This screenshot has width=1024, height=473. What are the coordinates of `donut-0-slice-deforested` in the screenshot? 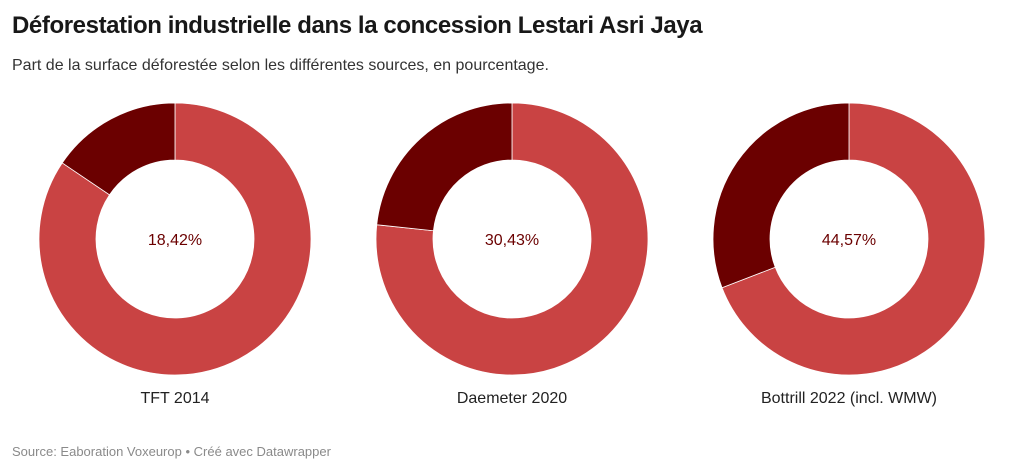 It's located at (118, 149).